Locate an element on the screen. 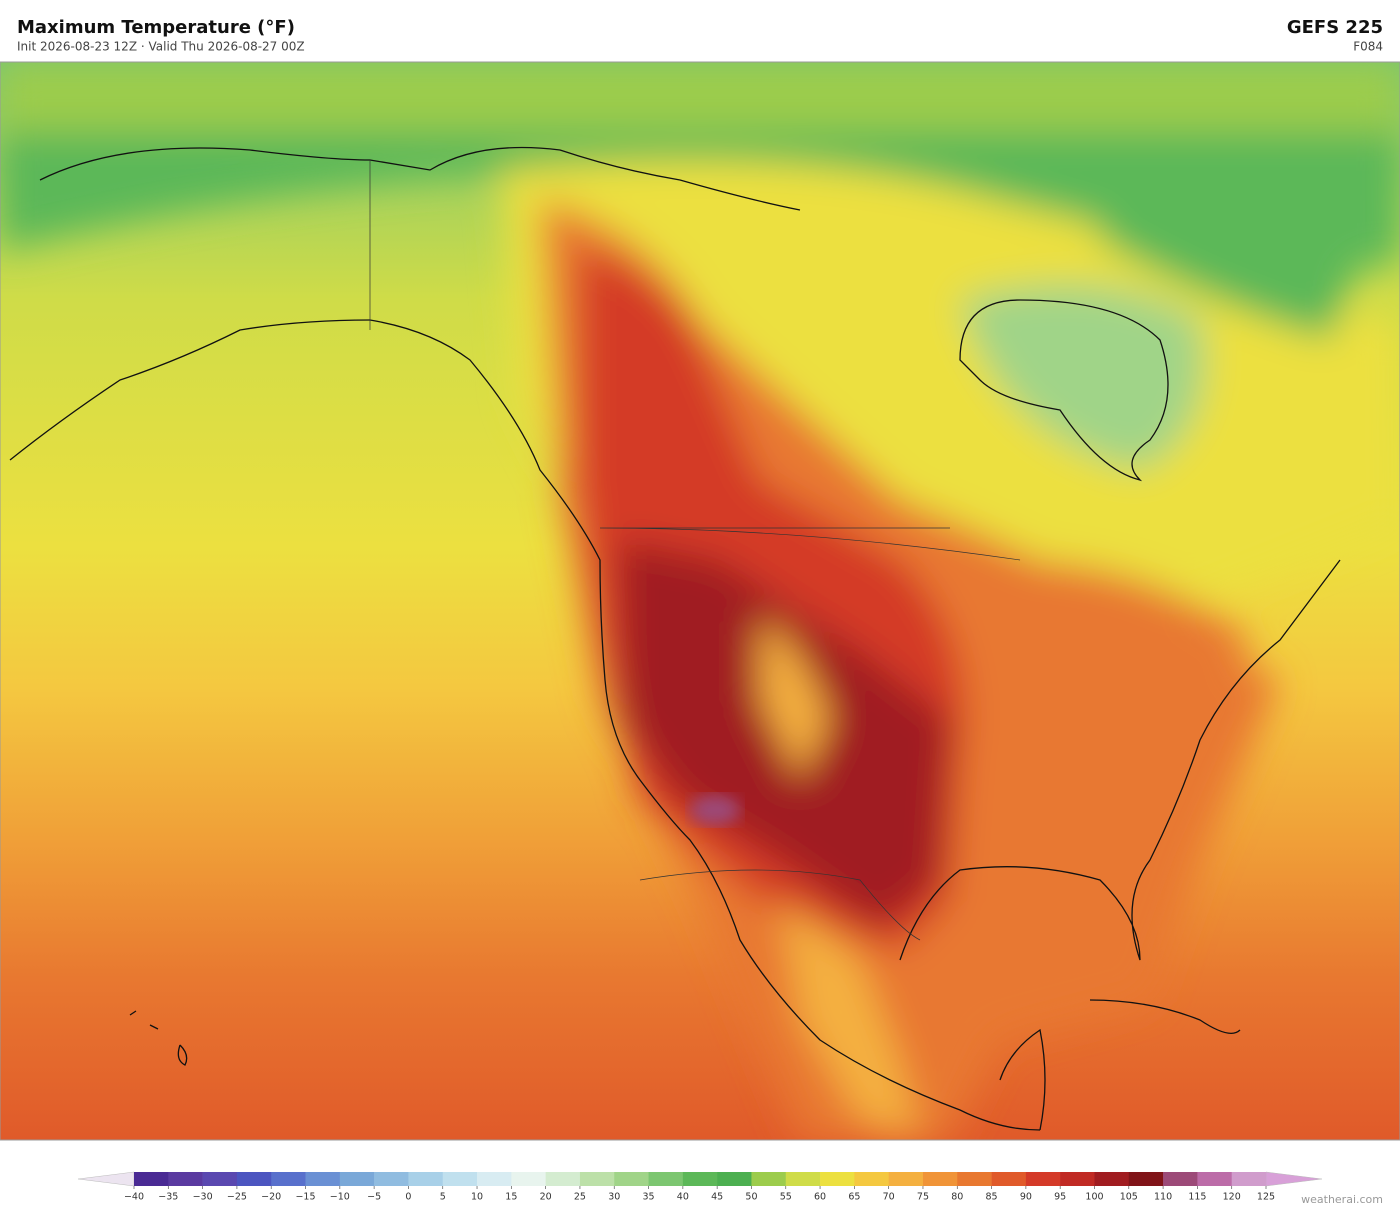 The width and height of the screenshot is (1400, 1219). colorbar-tick-label: 95 is located at coordinates (1060, 1197).